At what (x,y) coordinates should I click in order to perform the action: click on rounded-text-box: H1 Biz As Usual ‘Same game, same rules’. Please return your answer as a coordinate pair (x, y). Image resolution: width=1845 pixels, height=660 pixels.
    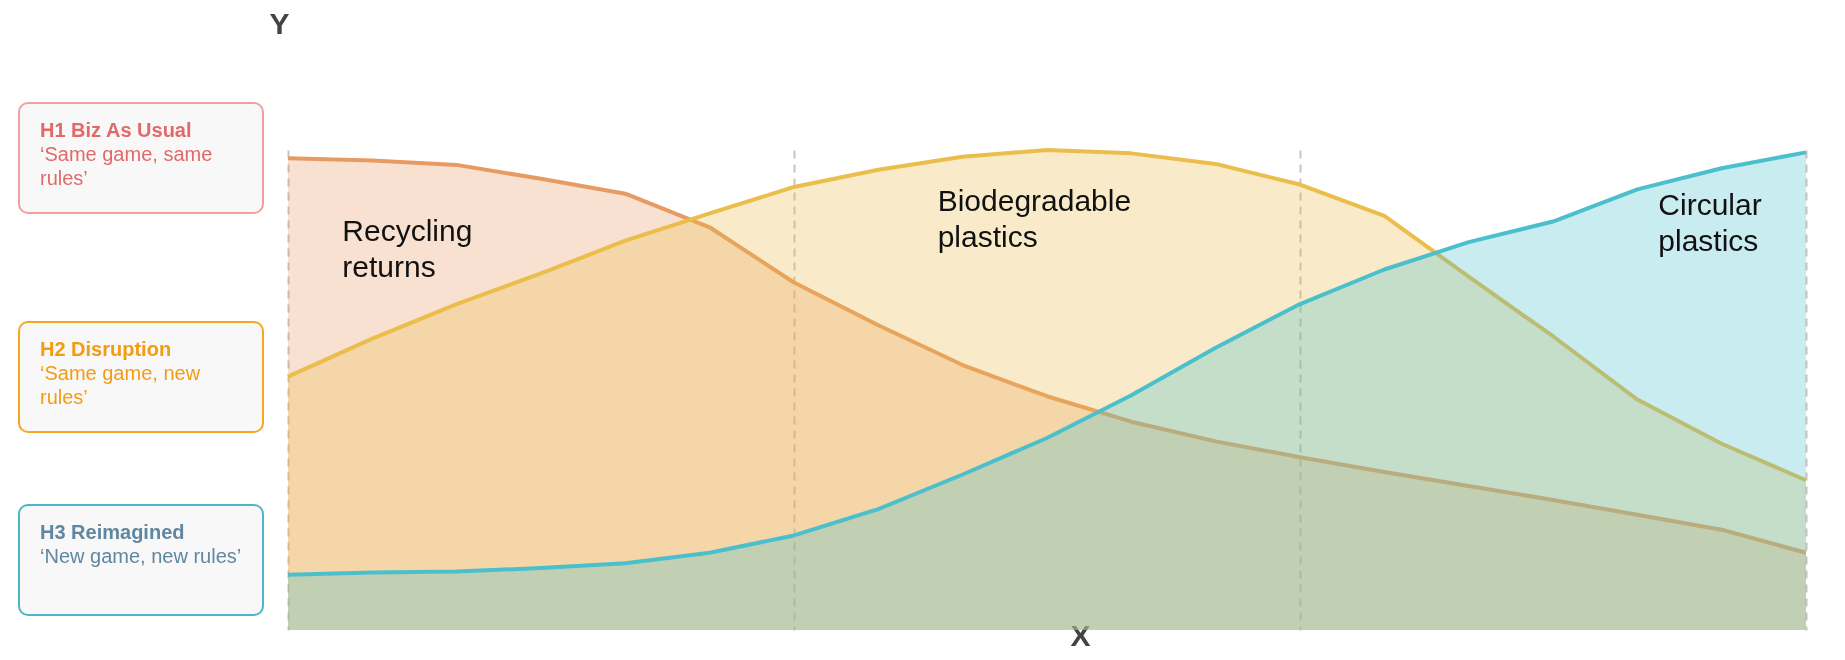
    Looking at the image, I should click on (141, 158).